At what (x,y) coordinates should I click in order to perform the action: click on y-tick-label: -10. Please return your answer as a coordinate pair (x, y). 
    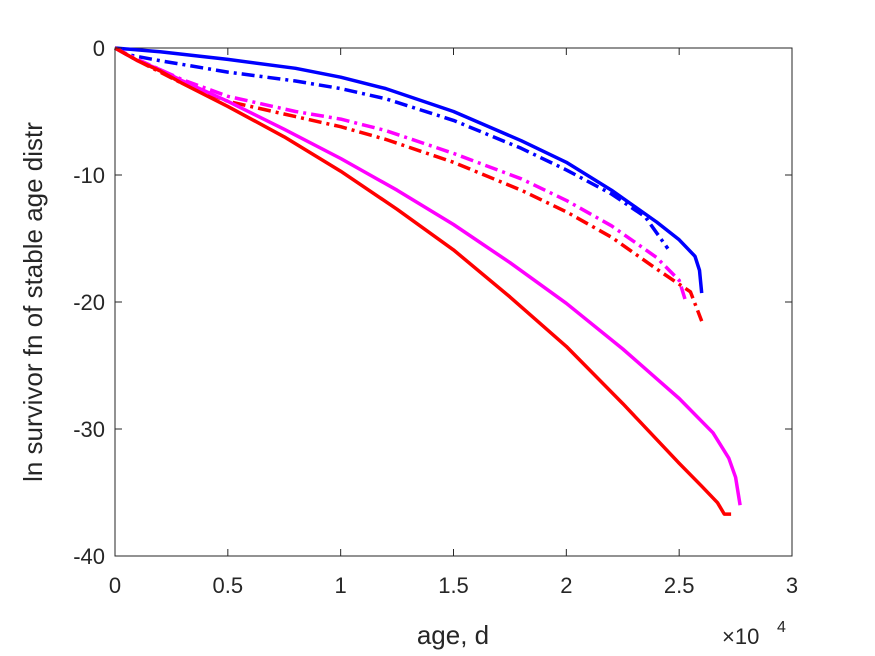
    Looking at the image, I should click on (89, 175).